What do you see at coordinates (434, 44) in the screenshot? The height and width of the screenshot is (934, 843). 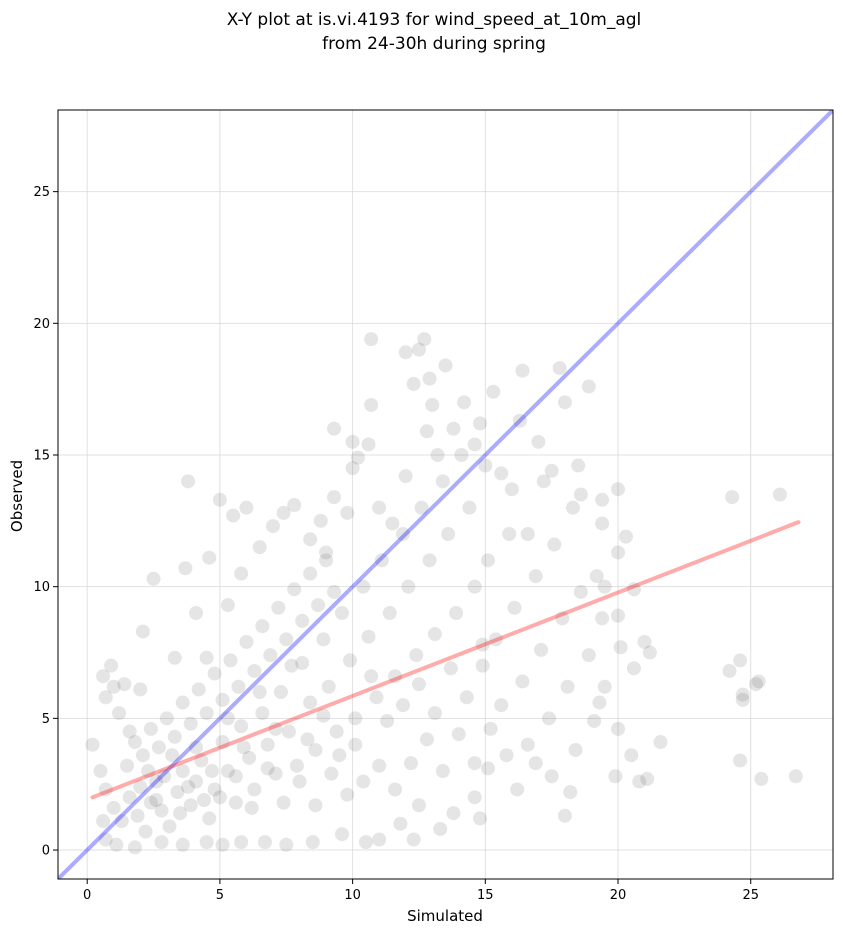 I see `chart-subtitle: from 24-30h during spring` at bounding box center [434, 44].